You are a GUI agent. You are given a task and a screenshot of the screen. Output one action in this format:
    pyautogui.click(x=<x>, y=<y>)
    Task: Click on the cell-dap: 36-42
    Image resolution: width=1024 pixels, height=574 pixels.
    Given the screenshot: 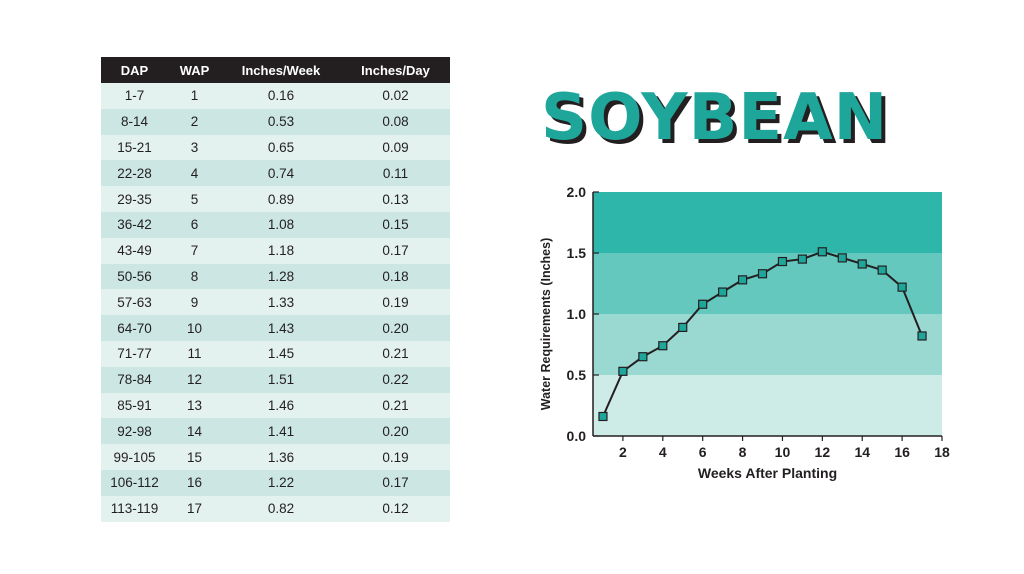 What is the action you would take?
    pyautogui.click(x=134, y=224)
    